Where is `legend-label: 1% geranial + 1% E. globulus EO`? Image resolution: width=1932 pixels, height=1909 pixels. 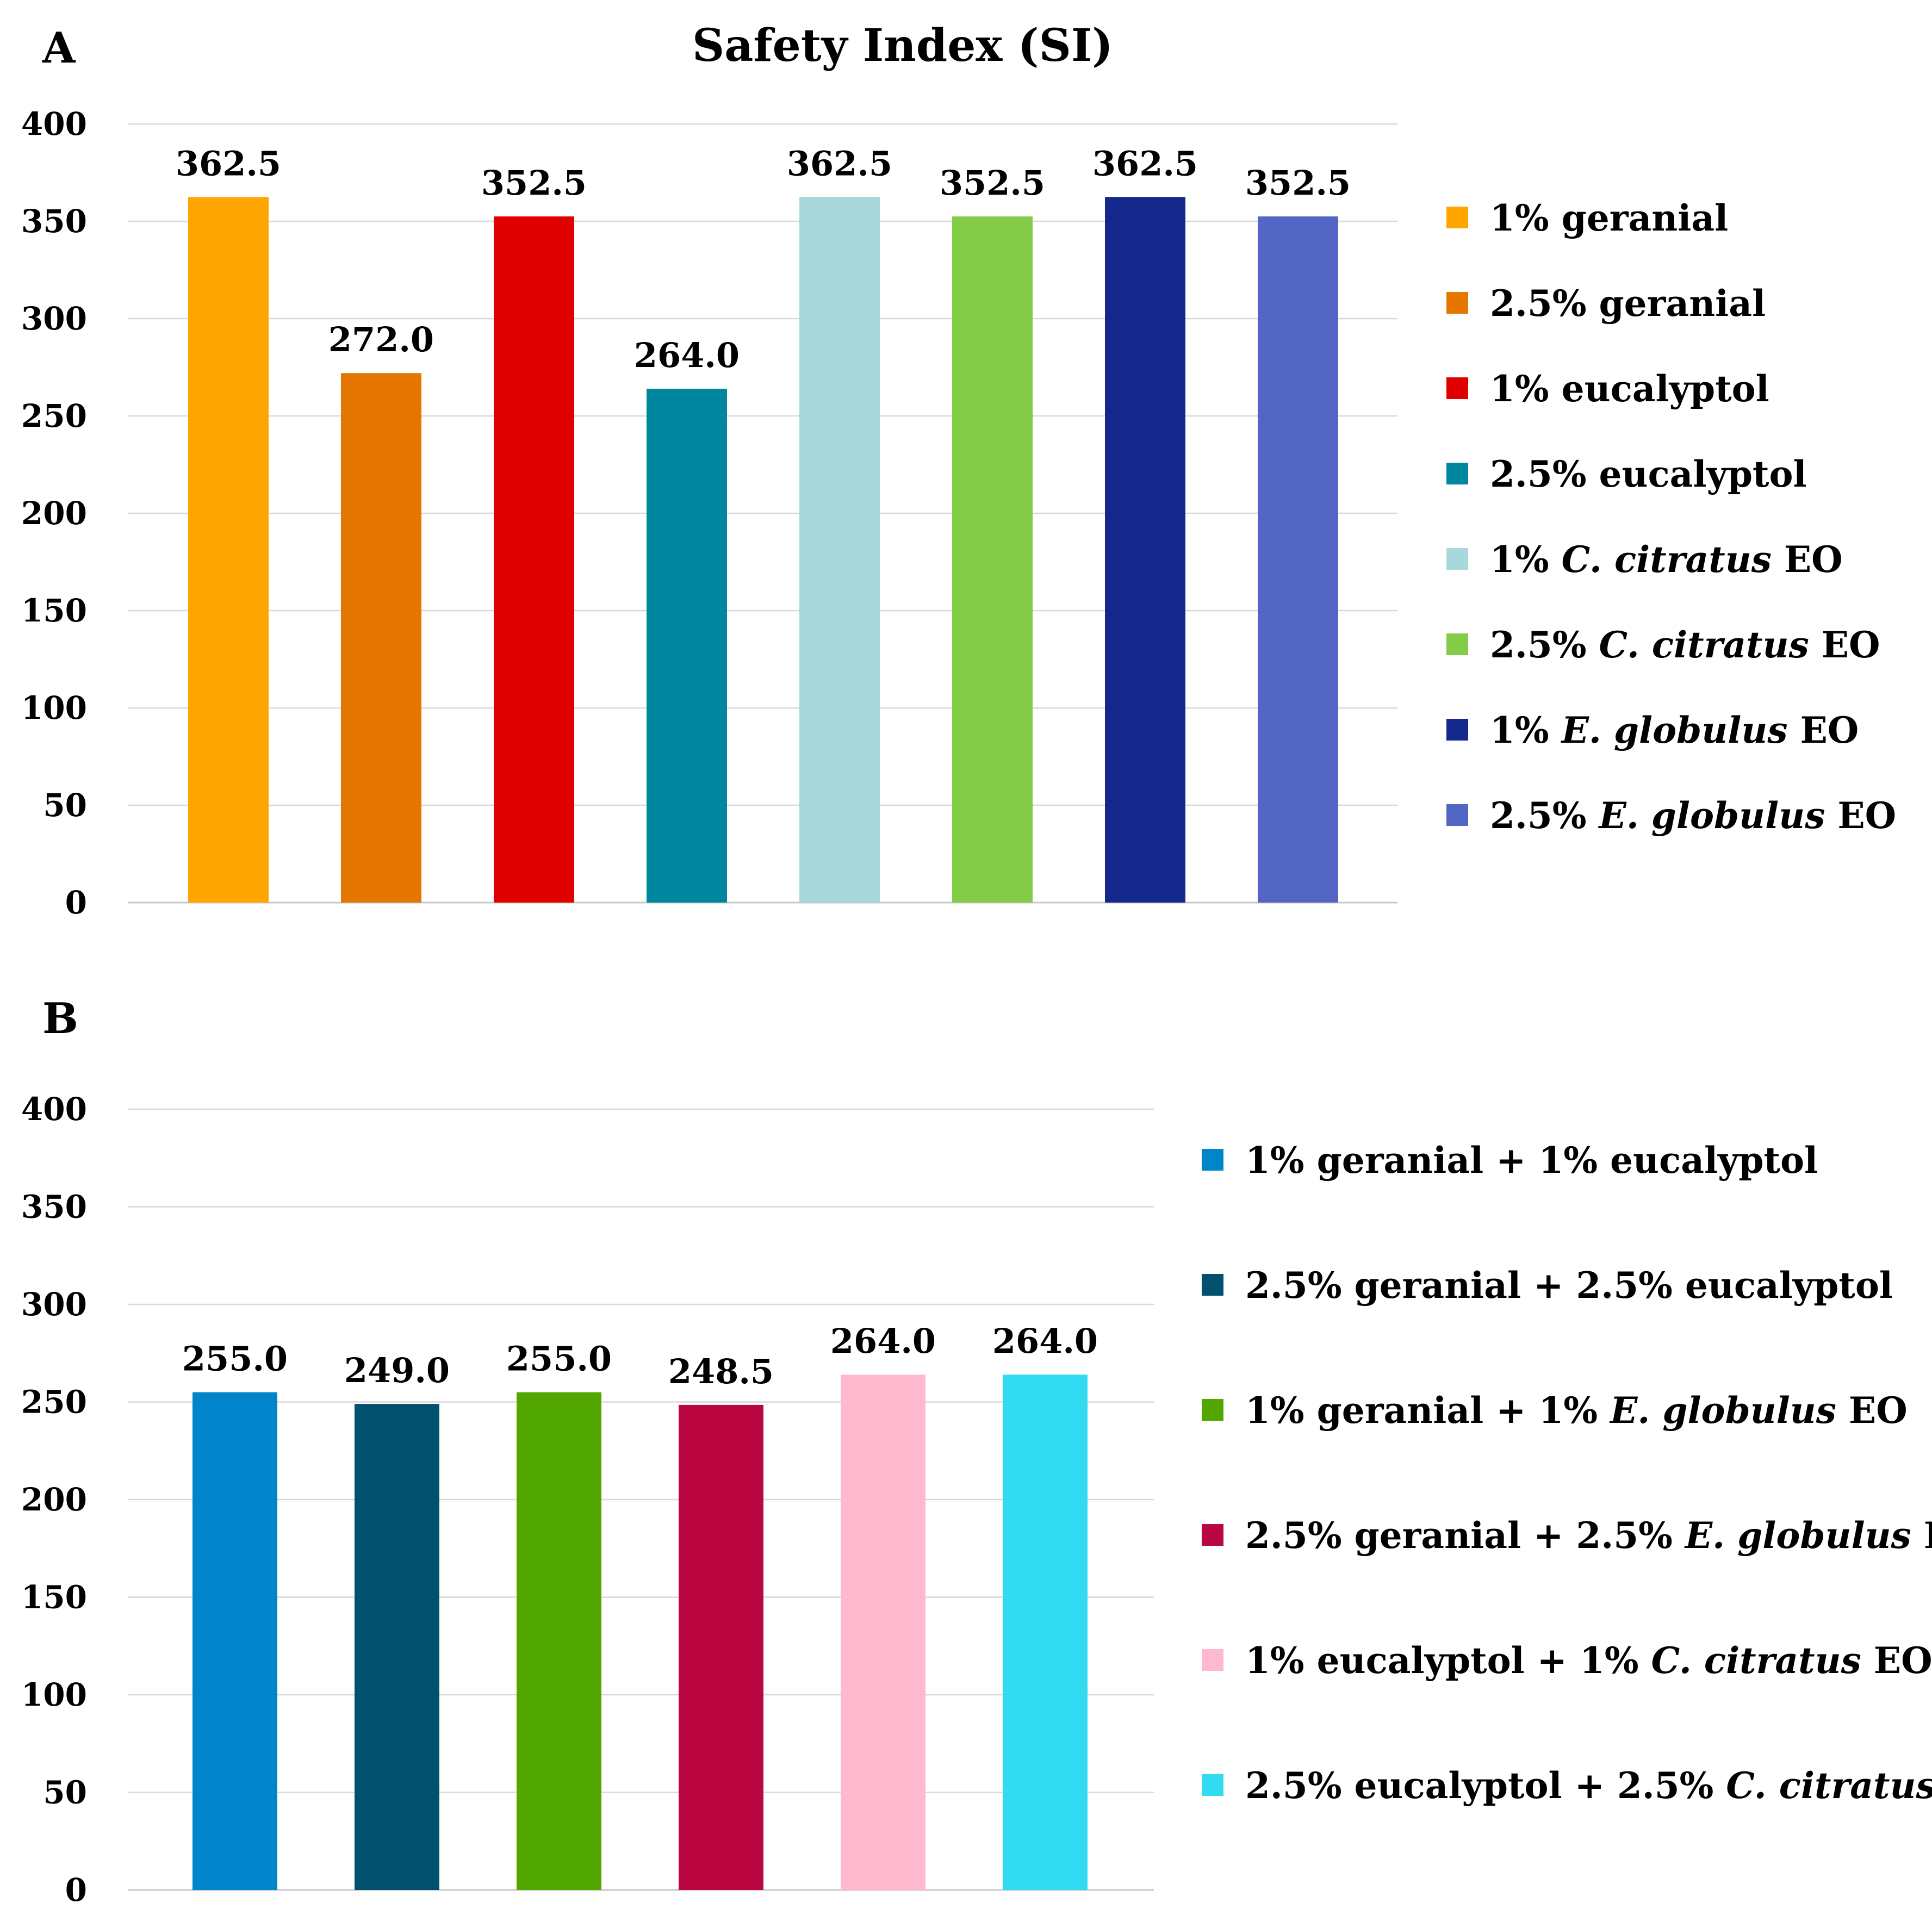
legend-label: 1% geranial + 1% E. globulus EO is located at coordinates (1576, 1410).